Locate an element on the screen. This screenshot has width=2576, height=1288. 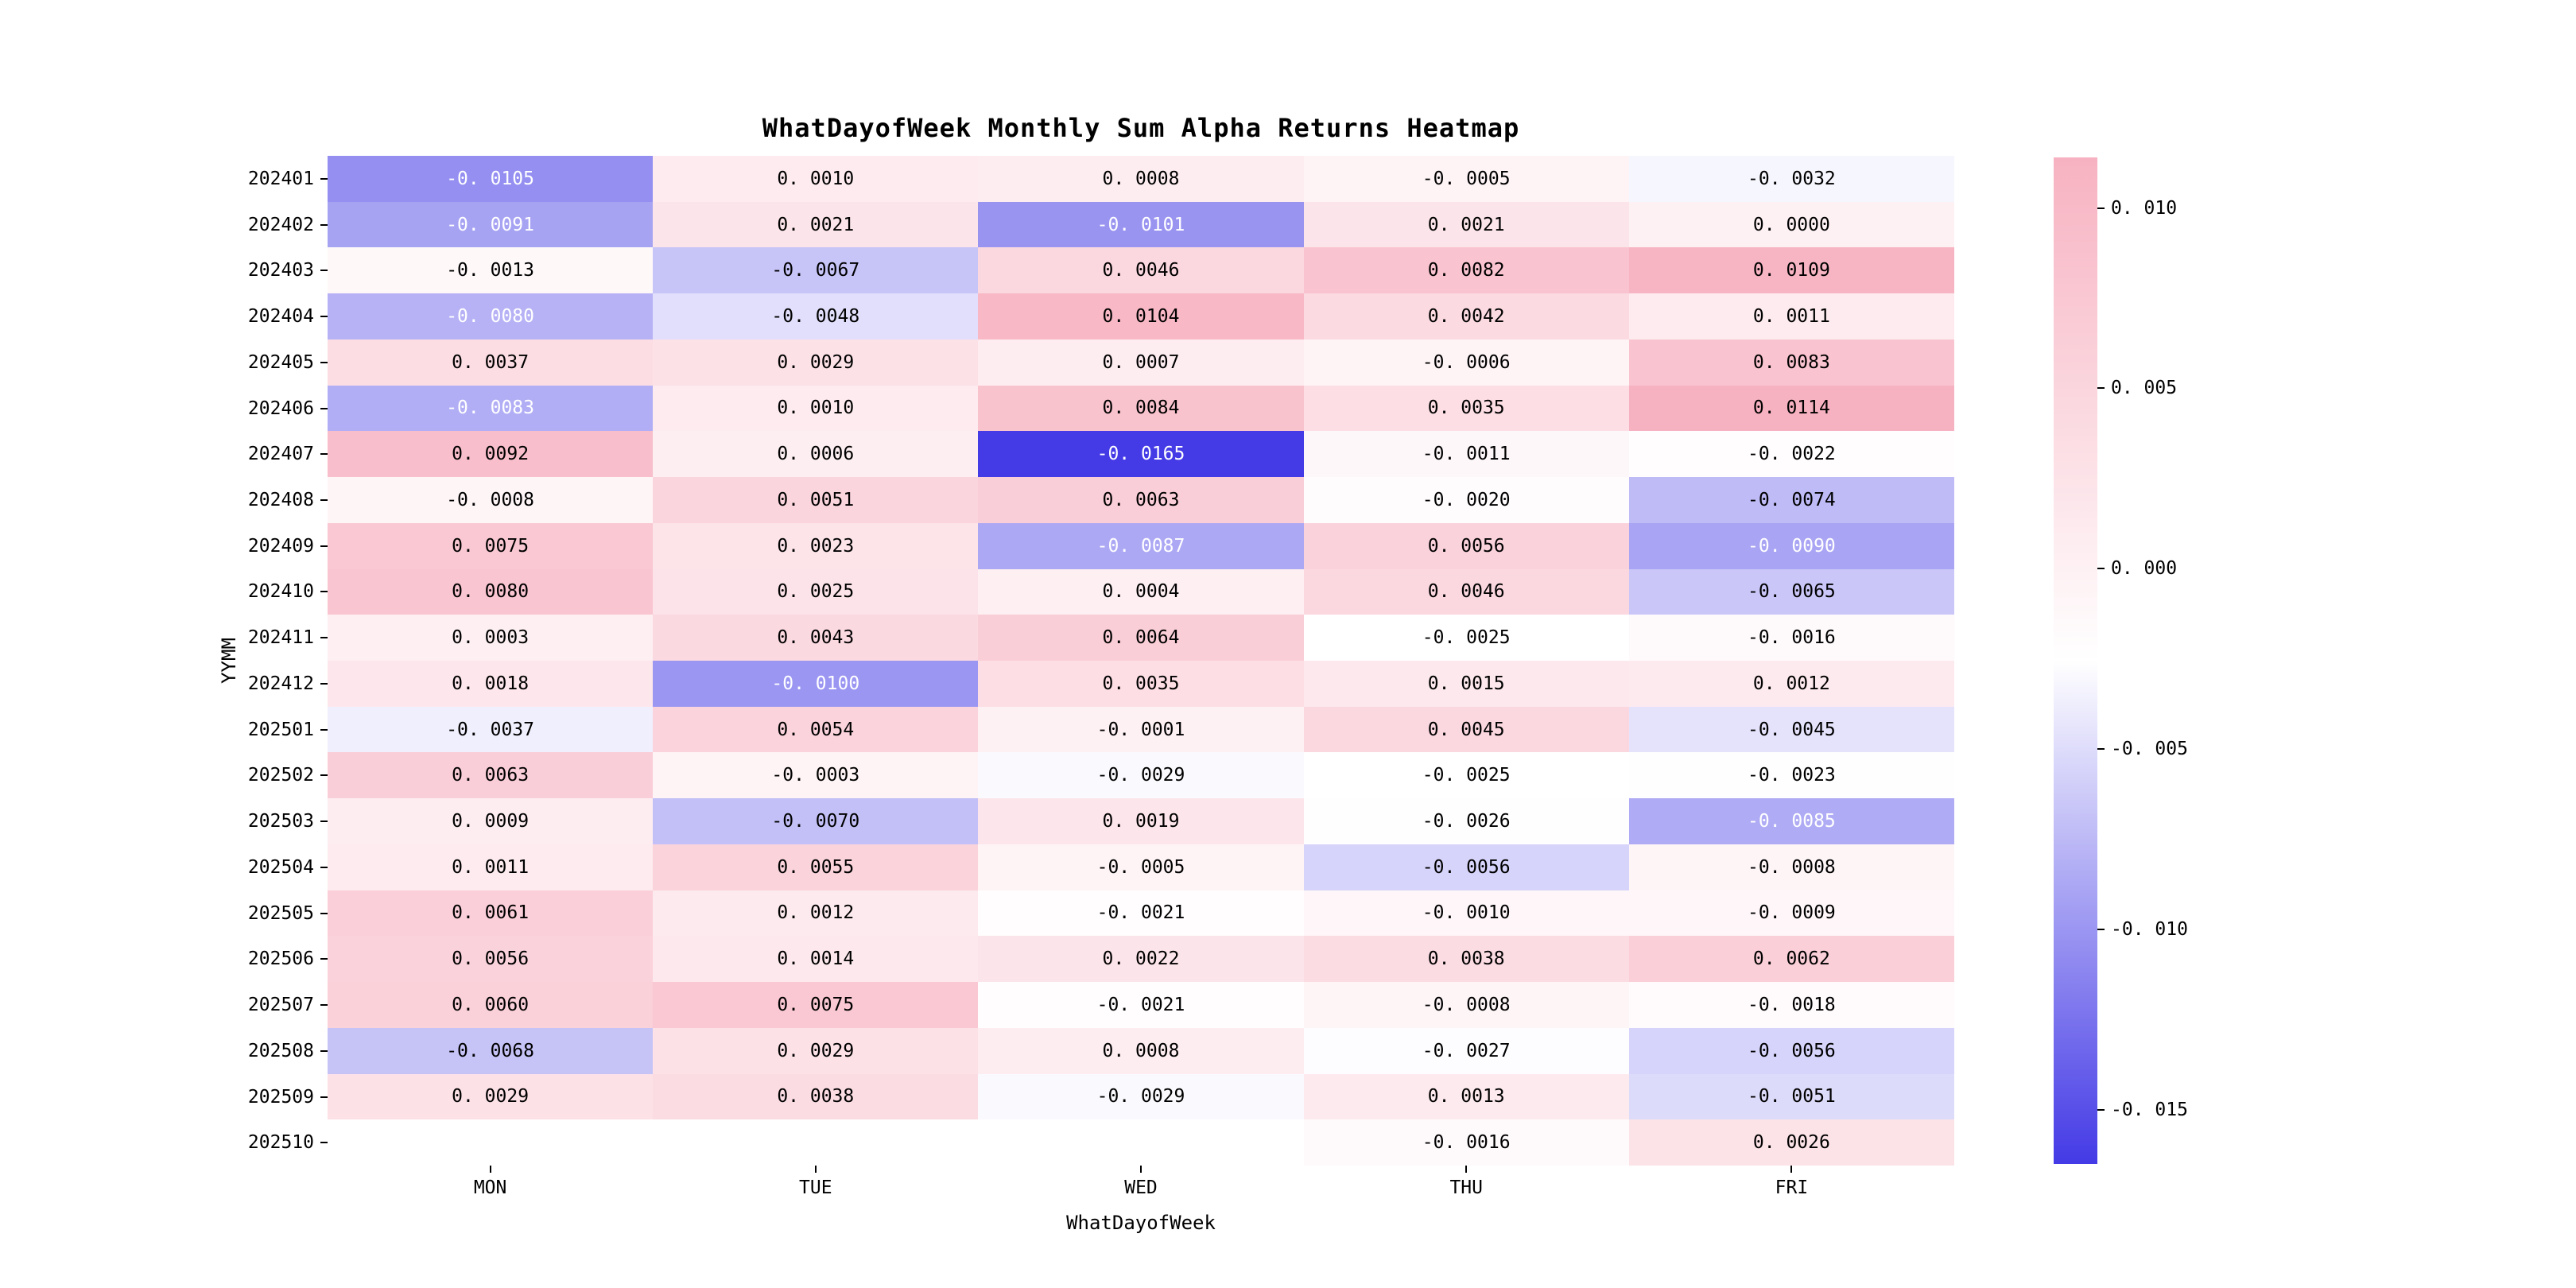
x-tick-label: WED is located at coordinates (1141, 1187).